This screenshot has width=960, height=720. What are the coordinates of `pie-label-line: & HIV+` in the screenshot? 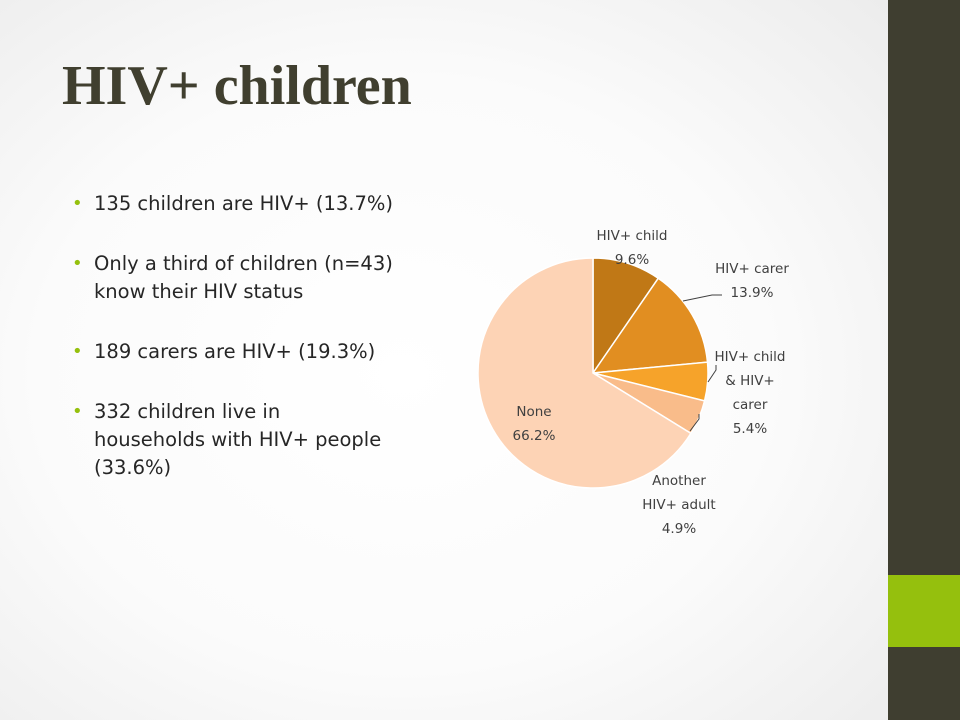 It's located at (750, 381).